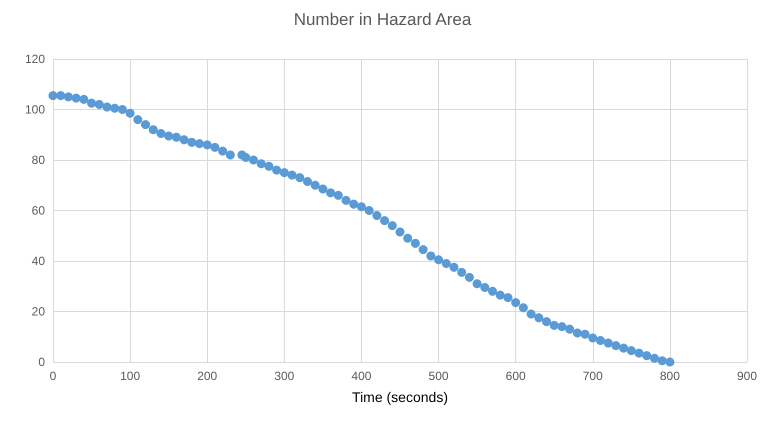 This screenshot has height=426, width=765. Describe the element at coordinates (39, 311) in the screenshot. I see `y-tick-label: 20` at that location.